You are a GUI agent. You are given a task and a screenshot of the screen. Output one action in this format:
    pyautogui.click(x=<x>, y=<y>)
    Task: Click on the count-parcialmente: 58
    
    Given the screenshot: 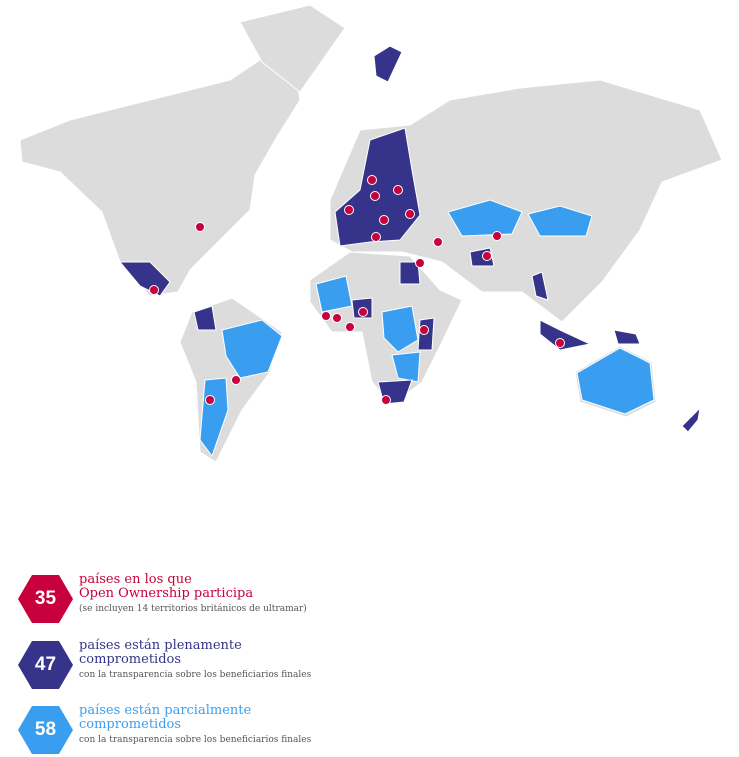 What is the action you would take?
    pyautogui.click(x=45, y=729)
    